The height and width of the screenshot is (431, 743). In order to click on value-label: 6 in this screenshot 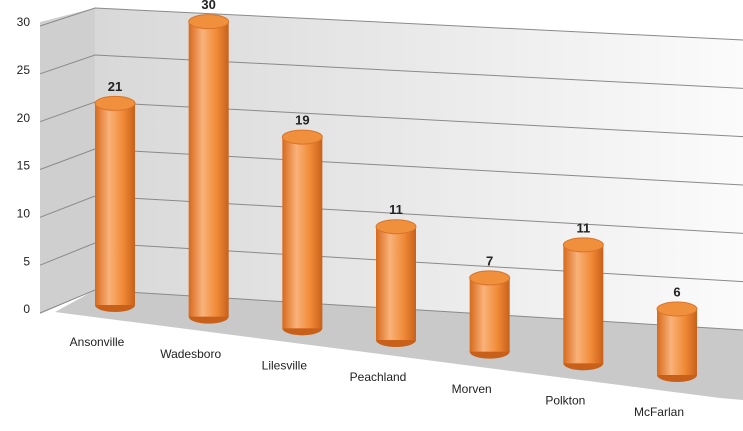, I will do `click(676, 291)`.